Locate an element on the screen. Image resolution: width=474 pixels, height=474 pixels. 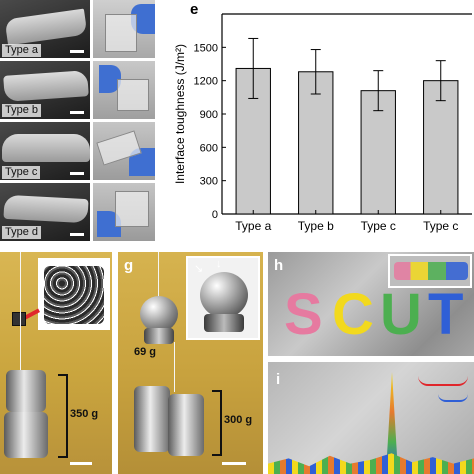
arrow-icon: ↓ is located at coordinates (219, 264).